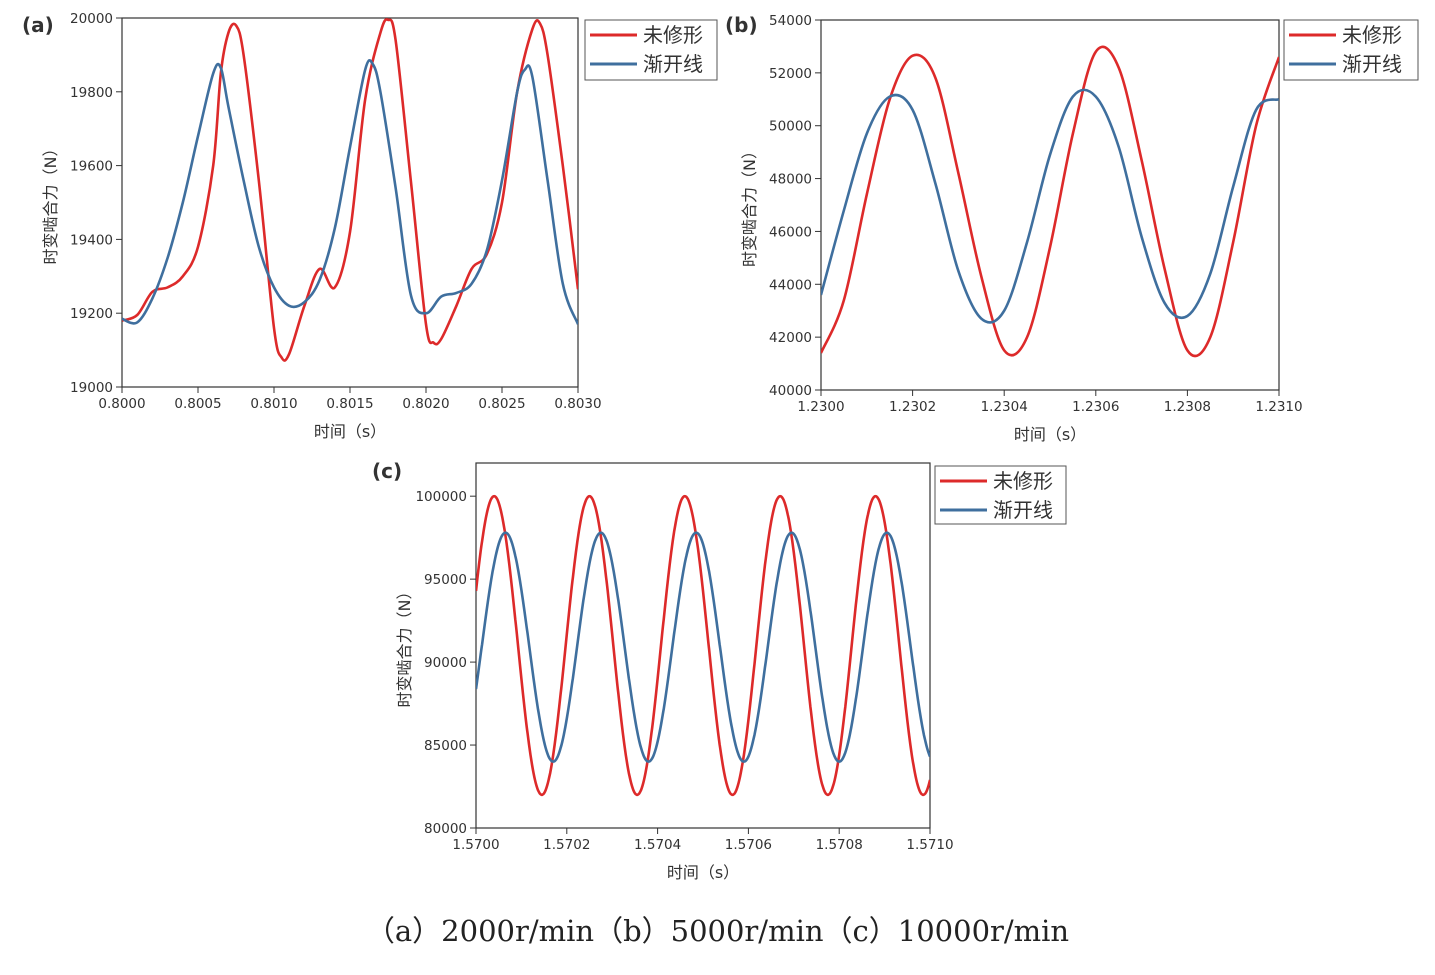 Image resolution: width=1435 pixels, height=975 pixels. What do you see at coordinates (717, 931) in the screenshot?
I see `figure-caption: （a）2000r/min（b）5000r/min（c）10000r/min` at bounding box center [717, 931].